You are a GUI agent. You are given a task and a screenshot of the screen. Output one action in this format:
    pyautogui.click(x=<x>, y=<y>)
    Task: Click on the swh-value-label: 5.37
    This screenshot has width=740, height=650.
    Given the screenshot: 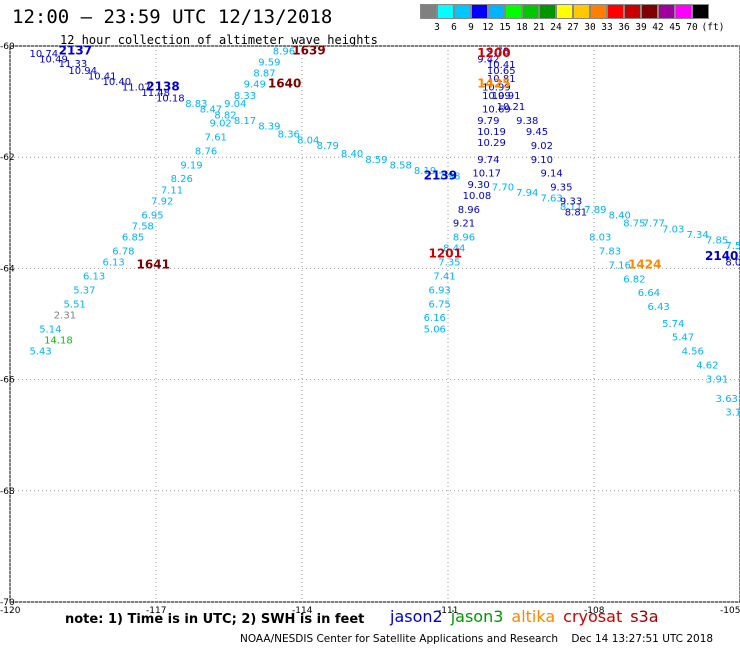 What is the action you would take?
    pyautogui.click(x=84, y=290)
    